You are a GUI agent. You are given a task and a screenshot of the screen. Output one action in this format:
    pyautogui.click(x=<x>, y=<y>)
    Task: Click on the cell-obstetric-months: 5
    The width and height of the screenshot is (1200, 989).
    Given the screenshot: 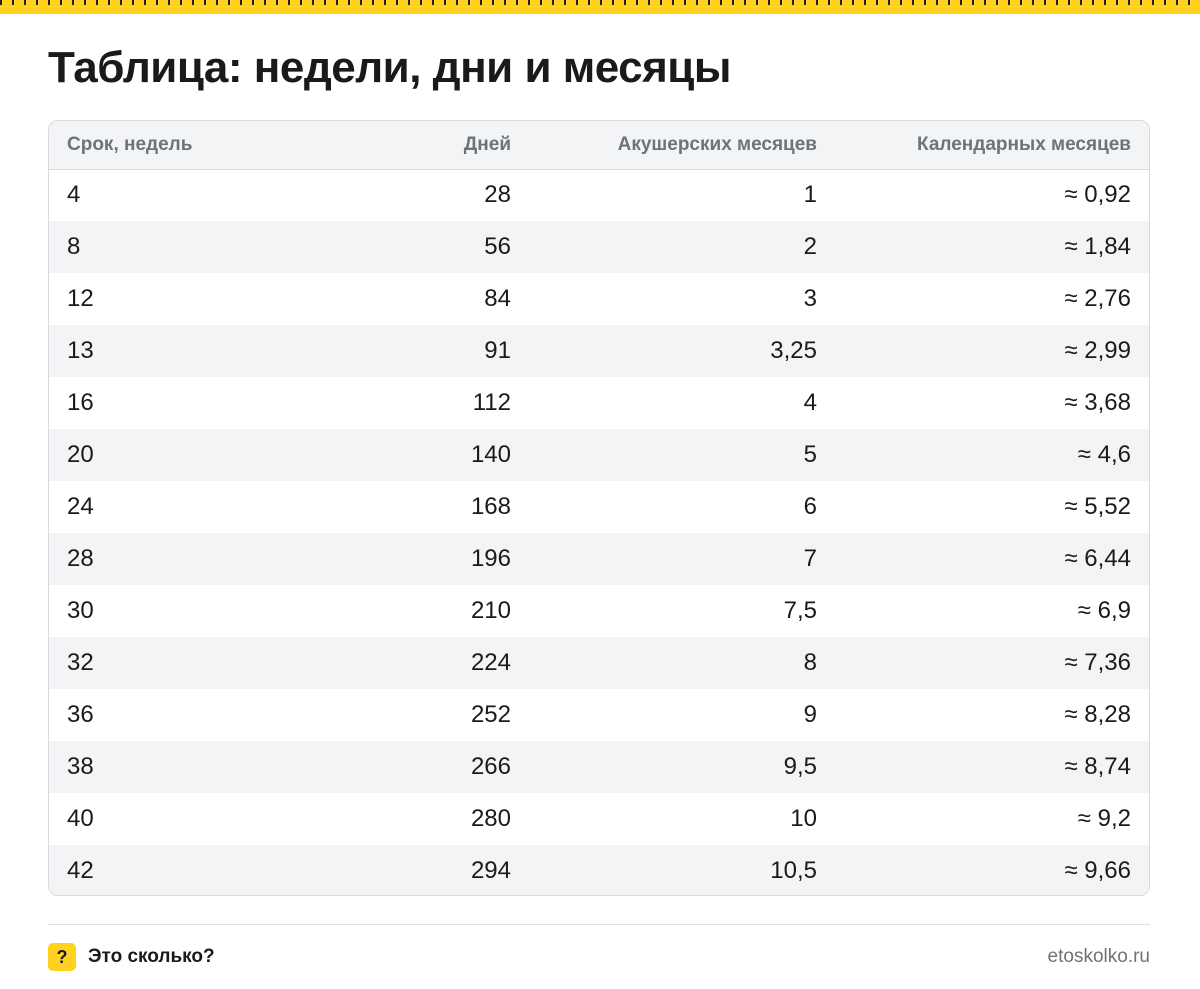 What is the action you would take?
    pyautogui.click(x=810, y=454)
    